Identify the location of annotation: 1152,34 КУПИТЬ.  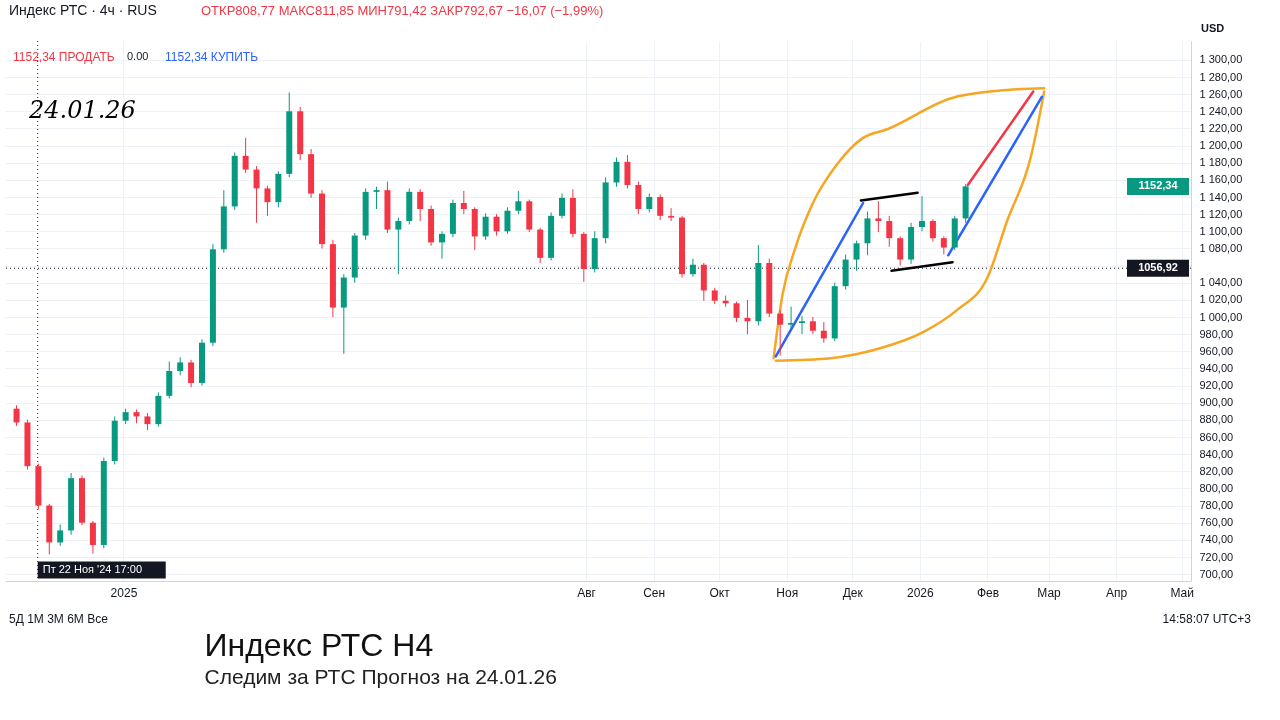
(212, 57).